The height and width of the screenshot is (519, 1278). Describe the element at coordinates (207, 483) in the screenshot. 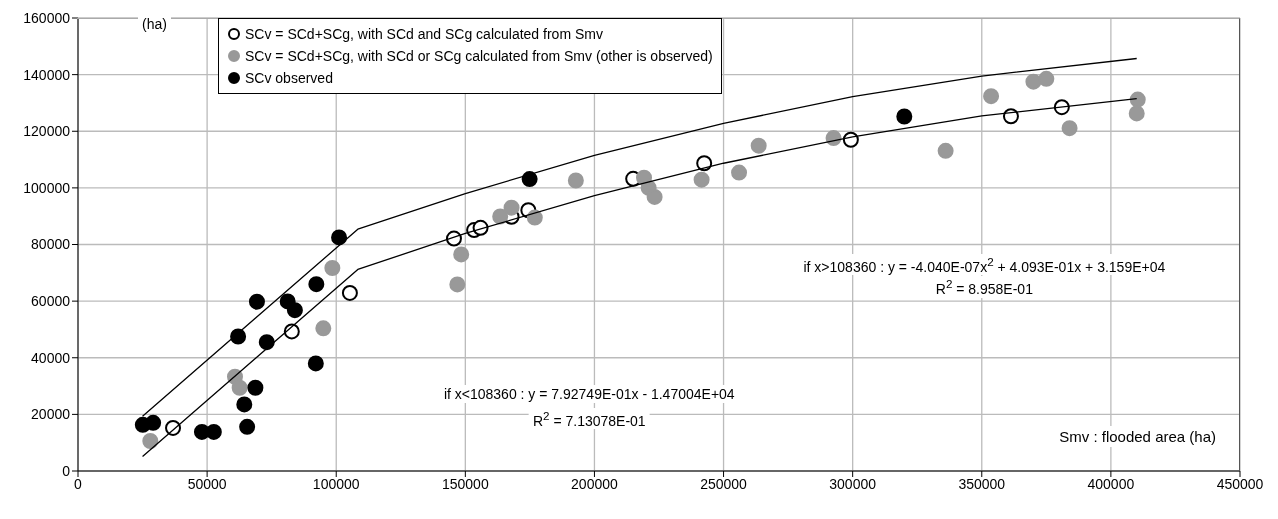

I see `x-tick-label: 50000` at that location.